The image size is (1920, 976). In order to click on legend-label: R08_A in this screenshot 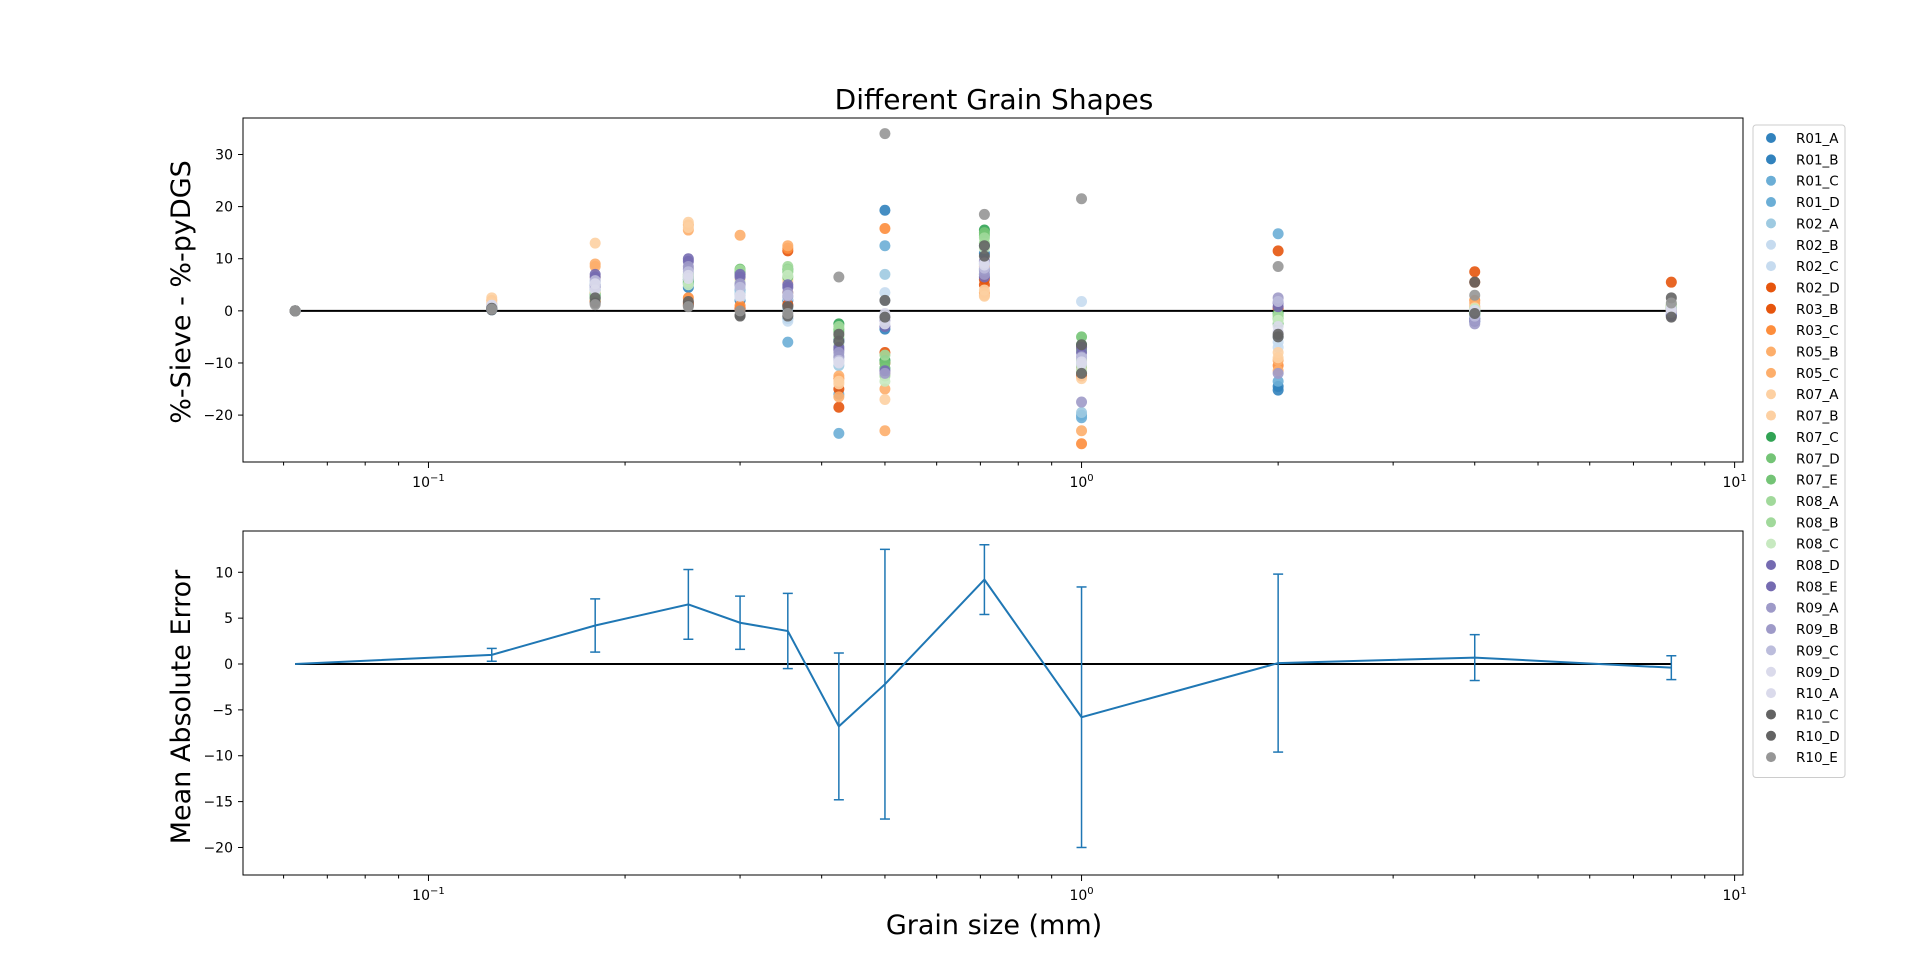, I will do `click(1817, 502)`.